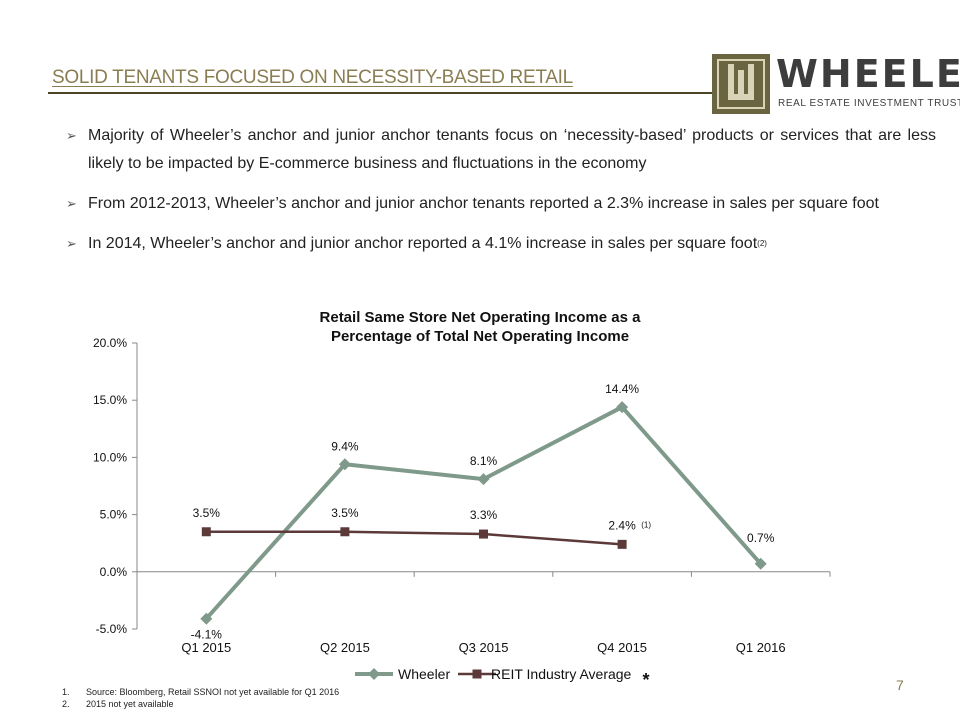  I want to click on data-label-wheeler: 9.4%, so click(345, 446).